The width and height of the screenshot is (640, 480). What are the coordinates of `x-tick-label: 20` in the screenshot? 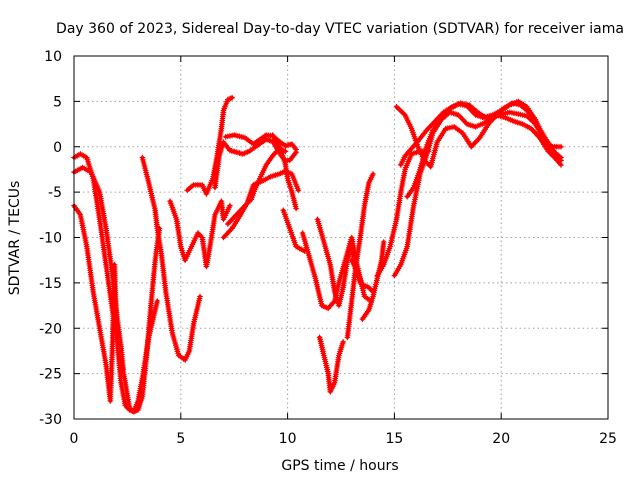 It's located at (501, 439).